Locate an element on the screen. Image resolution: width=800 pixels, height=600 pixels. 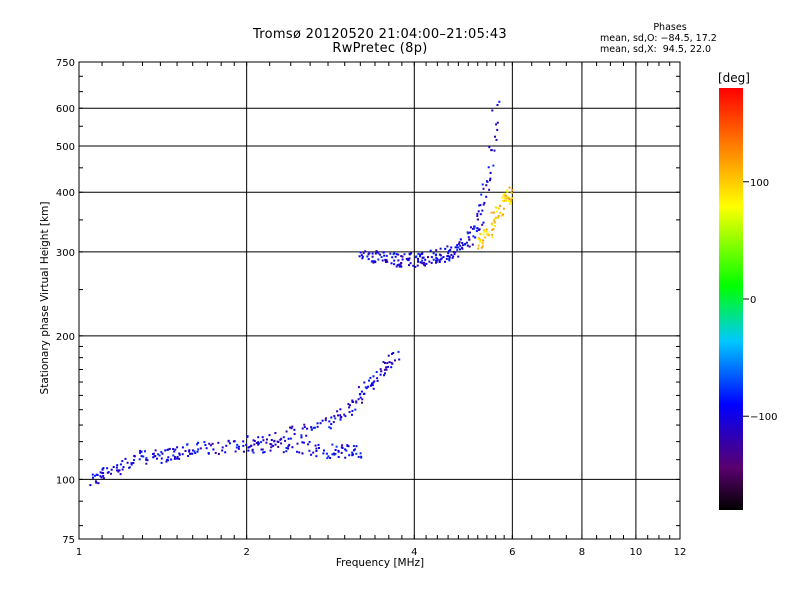
x-tick-label: 4 is located at coordinates (414, 552).